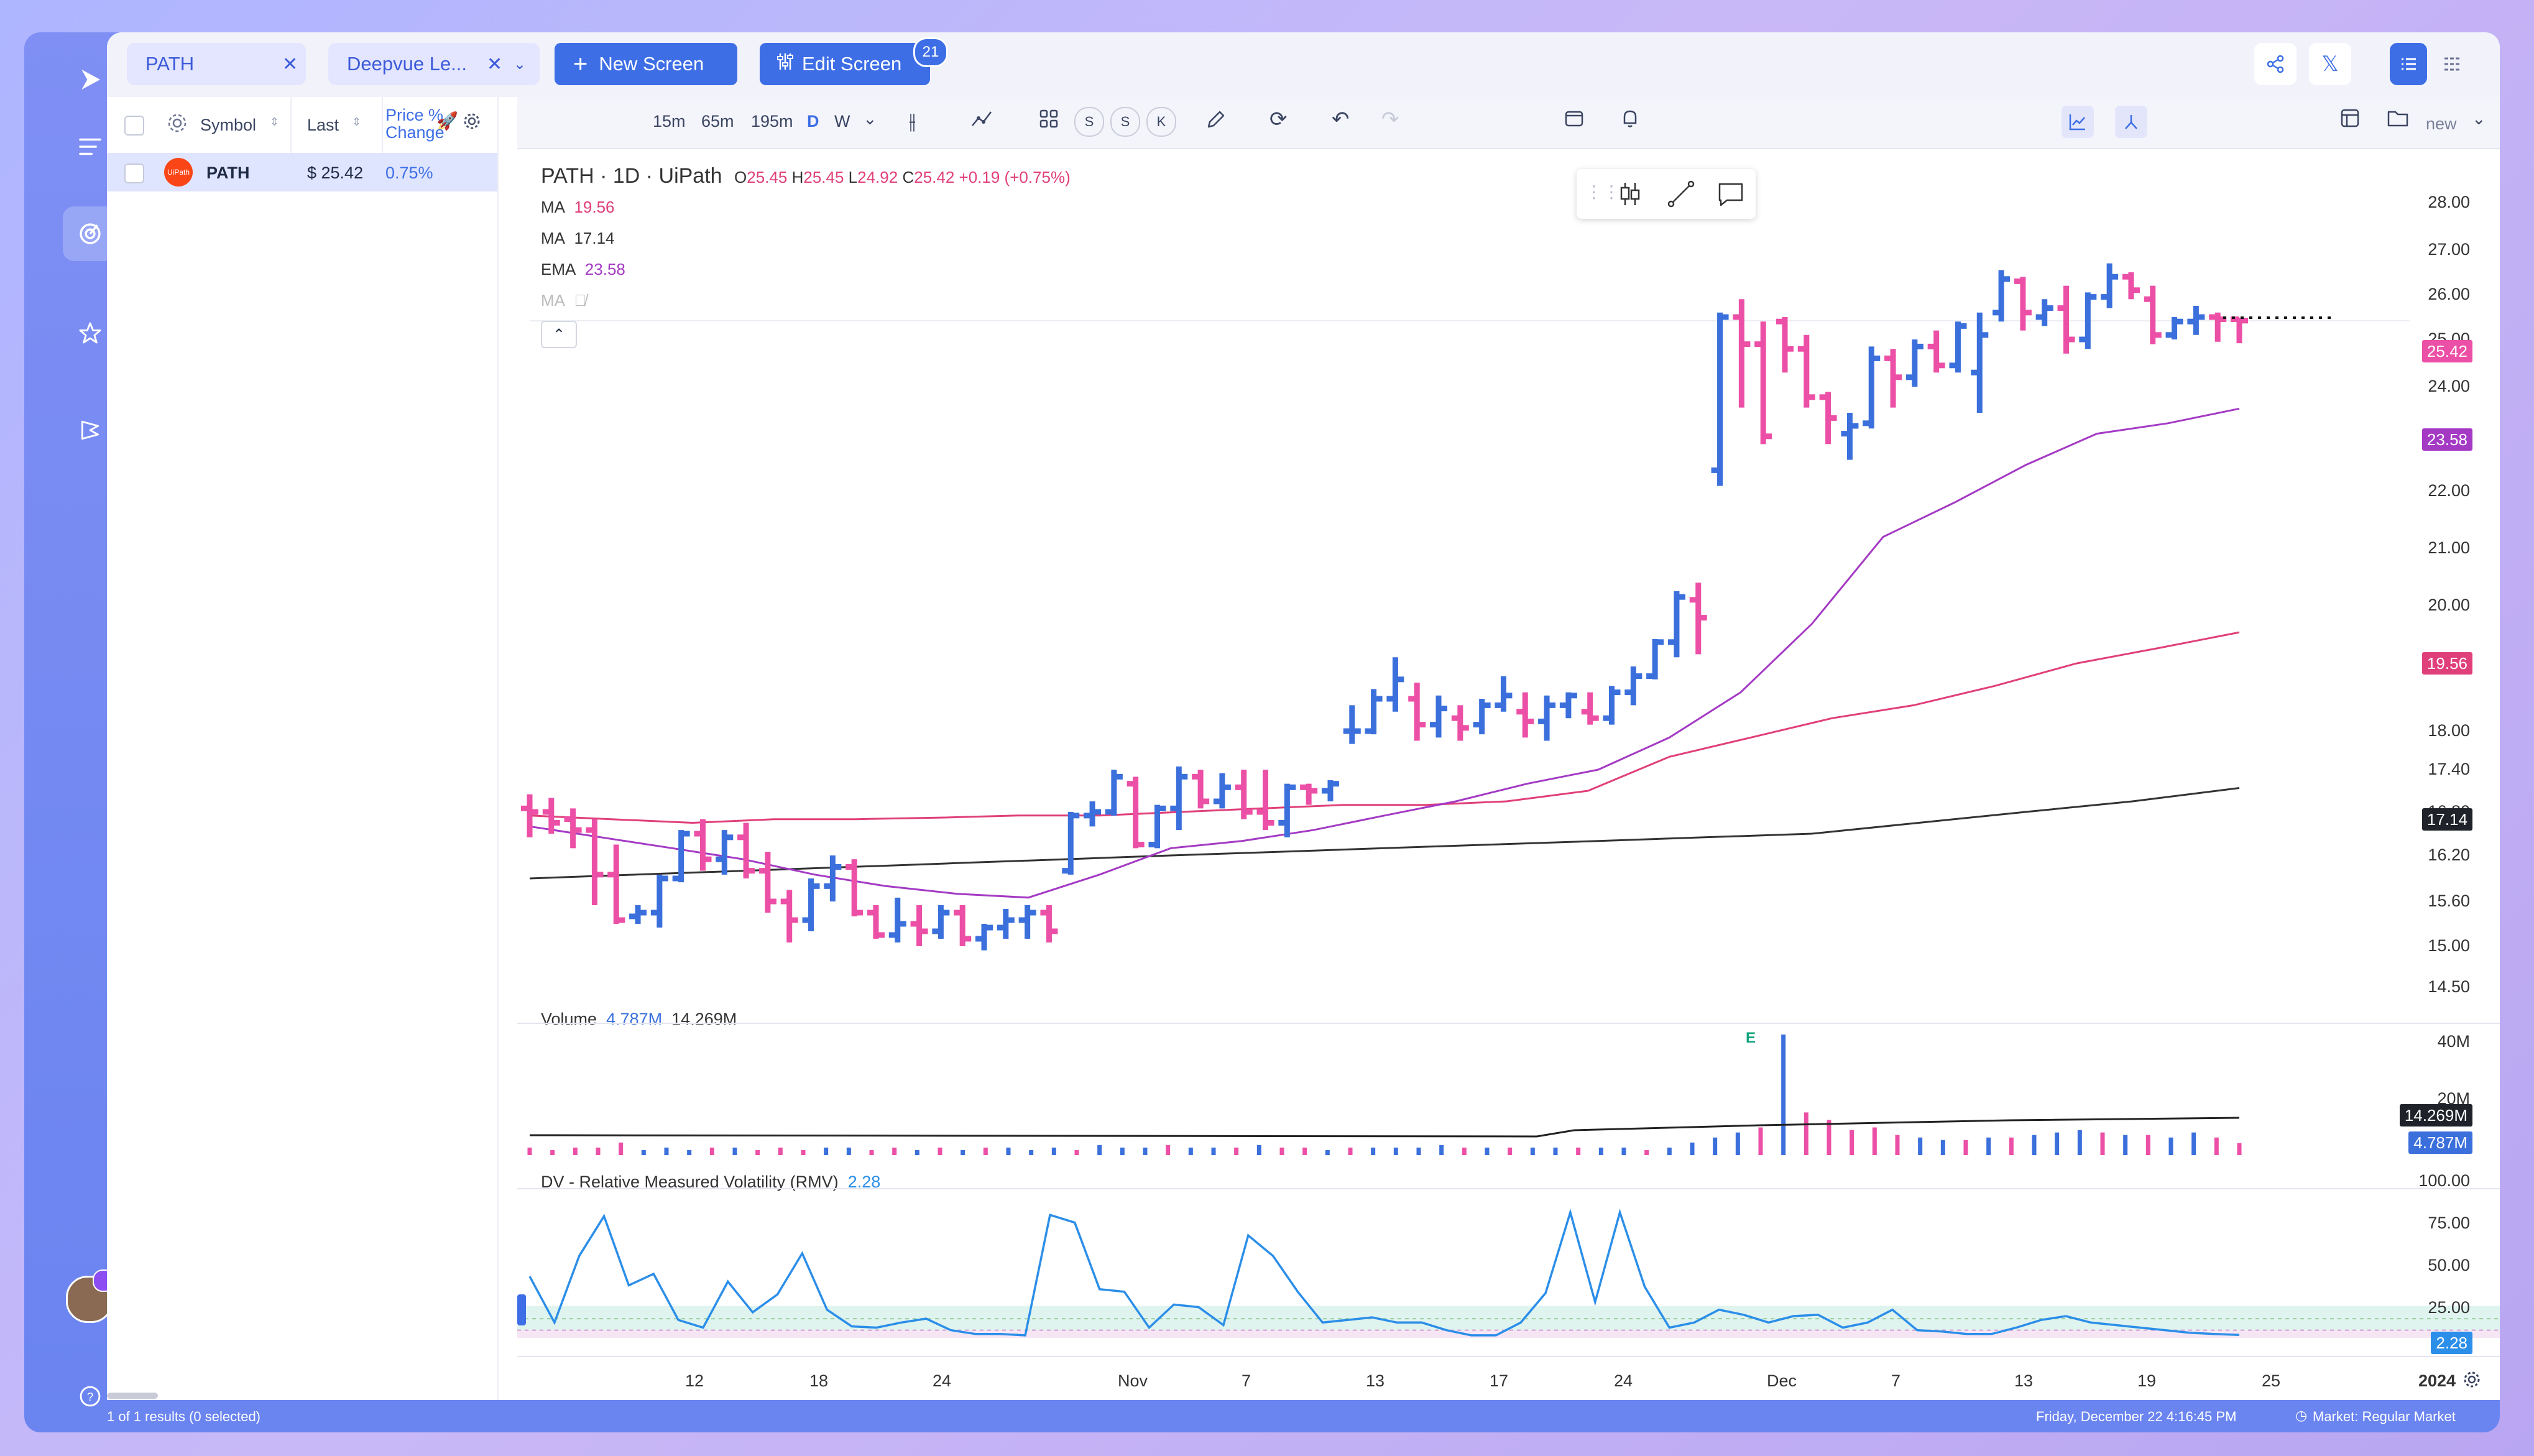 The image size is (2534, 1456). Describe the element at coordinates (2350, 120) in the screenshot. I see `template-icon` at that location.